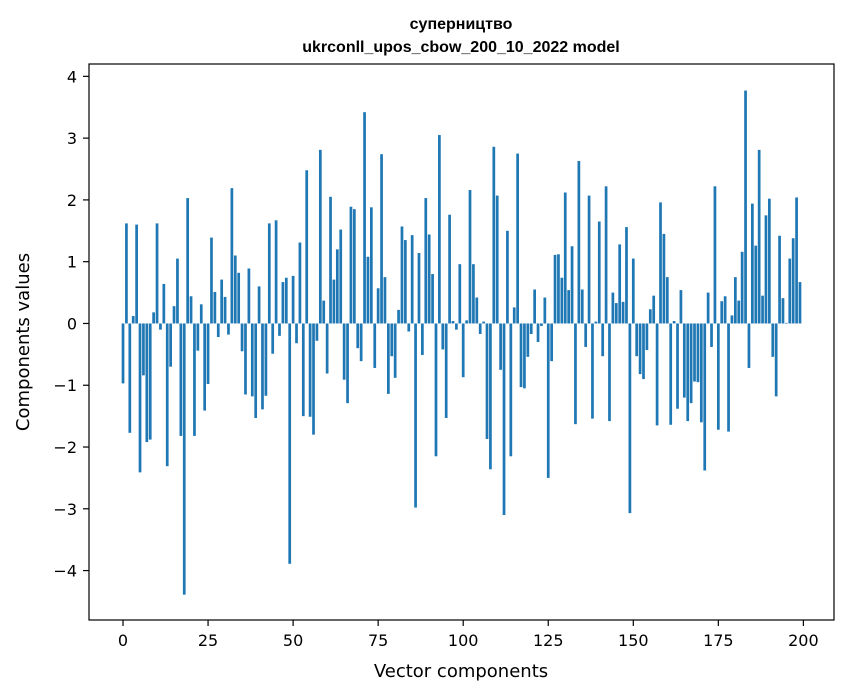 The width and height of the screenshot is (847, 696). I want to click on y-tick-label: 2, so click(72, 200).